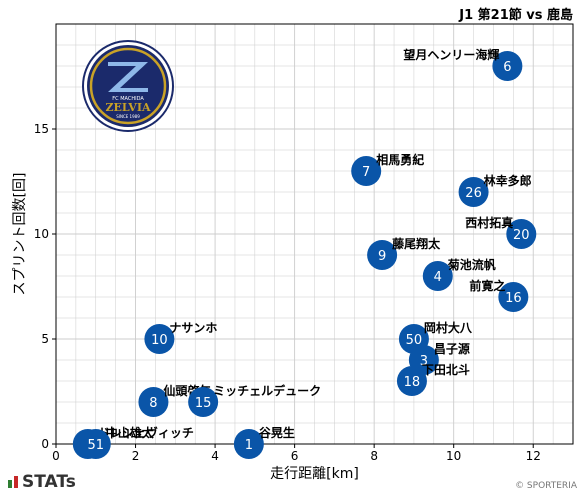 The height and width of the screenshot is (496, 583). Describe the element at coordinates (471, 264) in the screenshot. I see `point-player-name: 菊池流帆` at that location.